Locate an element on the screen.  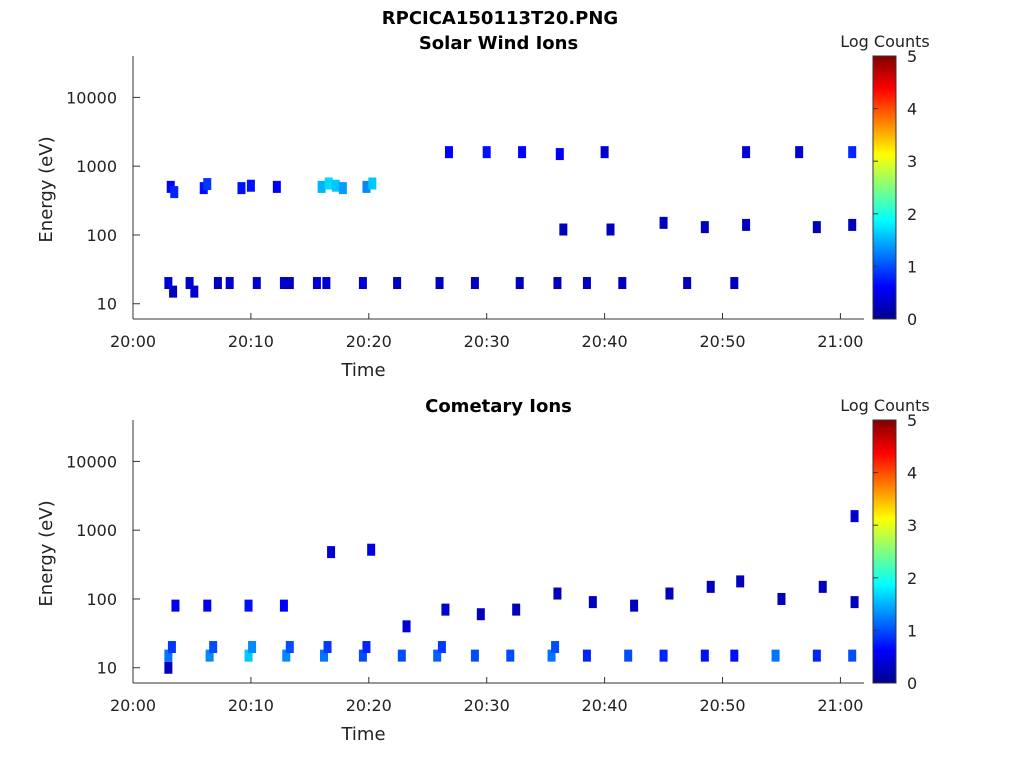
colorbar-tick-label: 4 is located at coordinates (912, 473).